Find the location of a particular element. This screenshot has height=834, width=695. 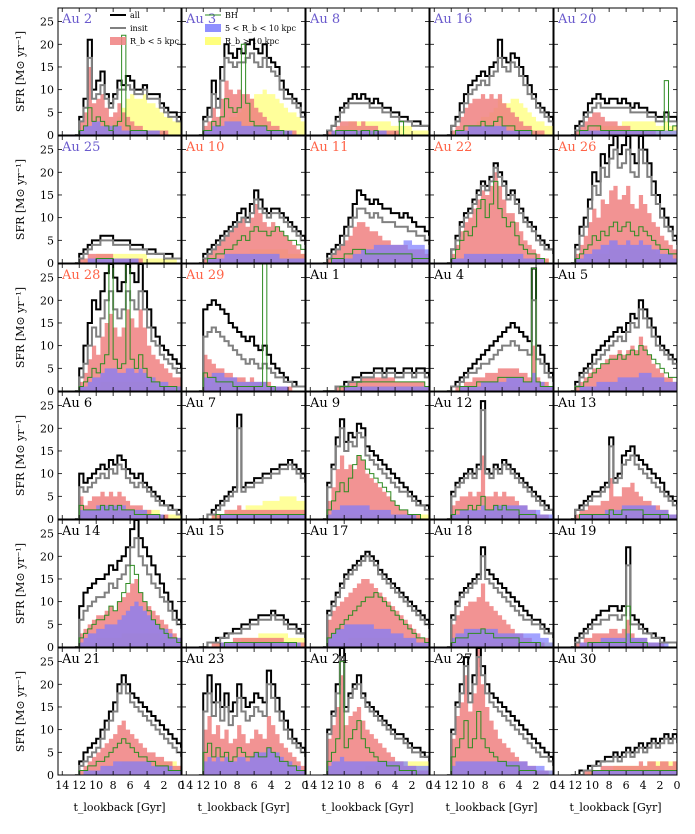

panel-title: Au 28 is located at coordinates (80, 275).